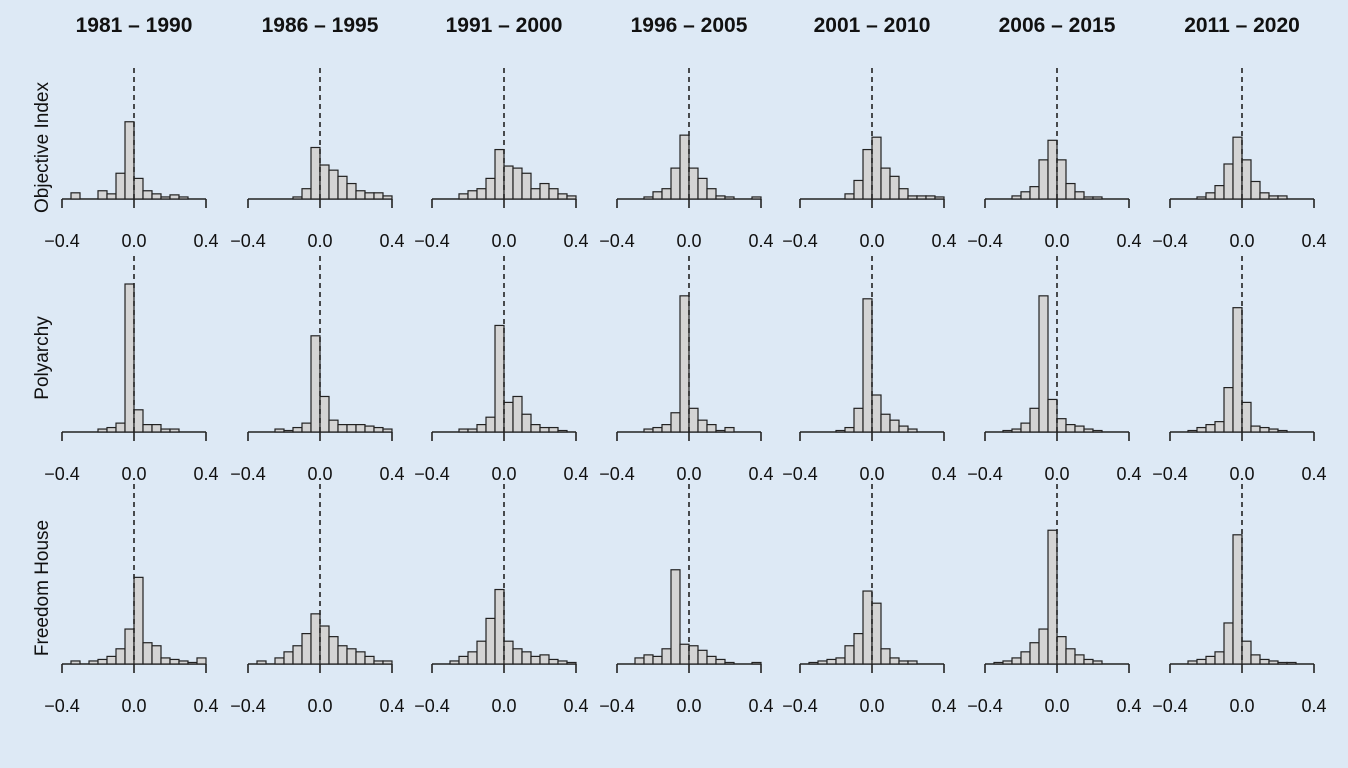 This screenshot has width=1348, height=768. What do you see at coordinates (1242, 25) in the screenshot?
I see `column-title: 2011 – 2020` at bounding box center [1242, 25].